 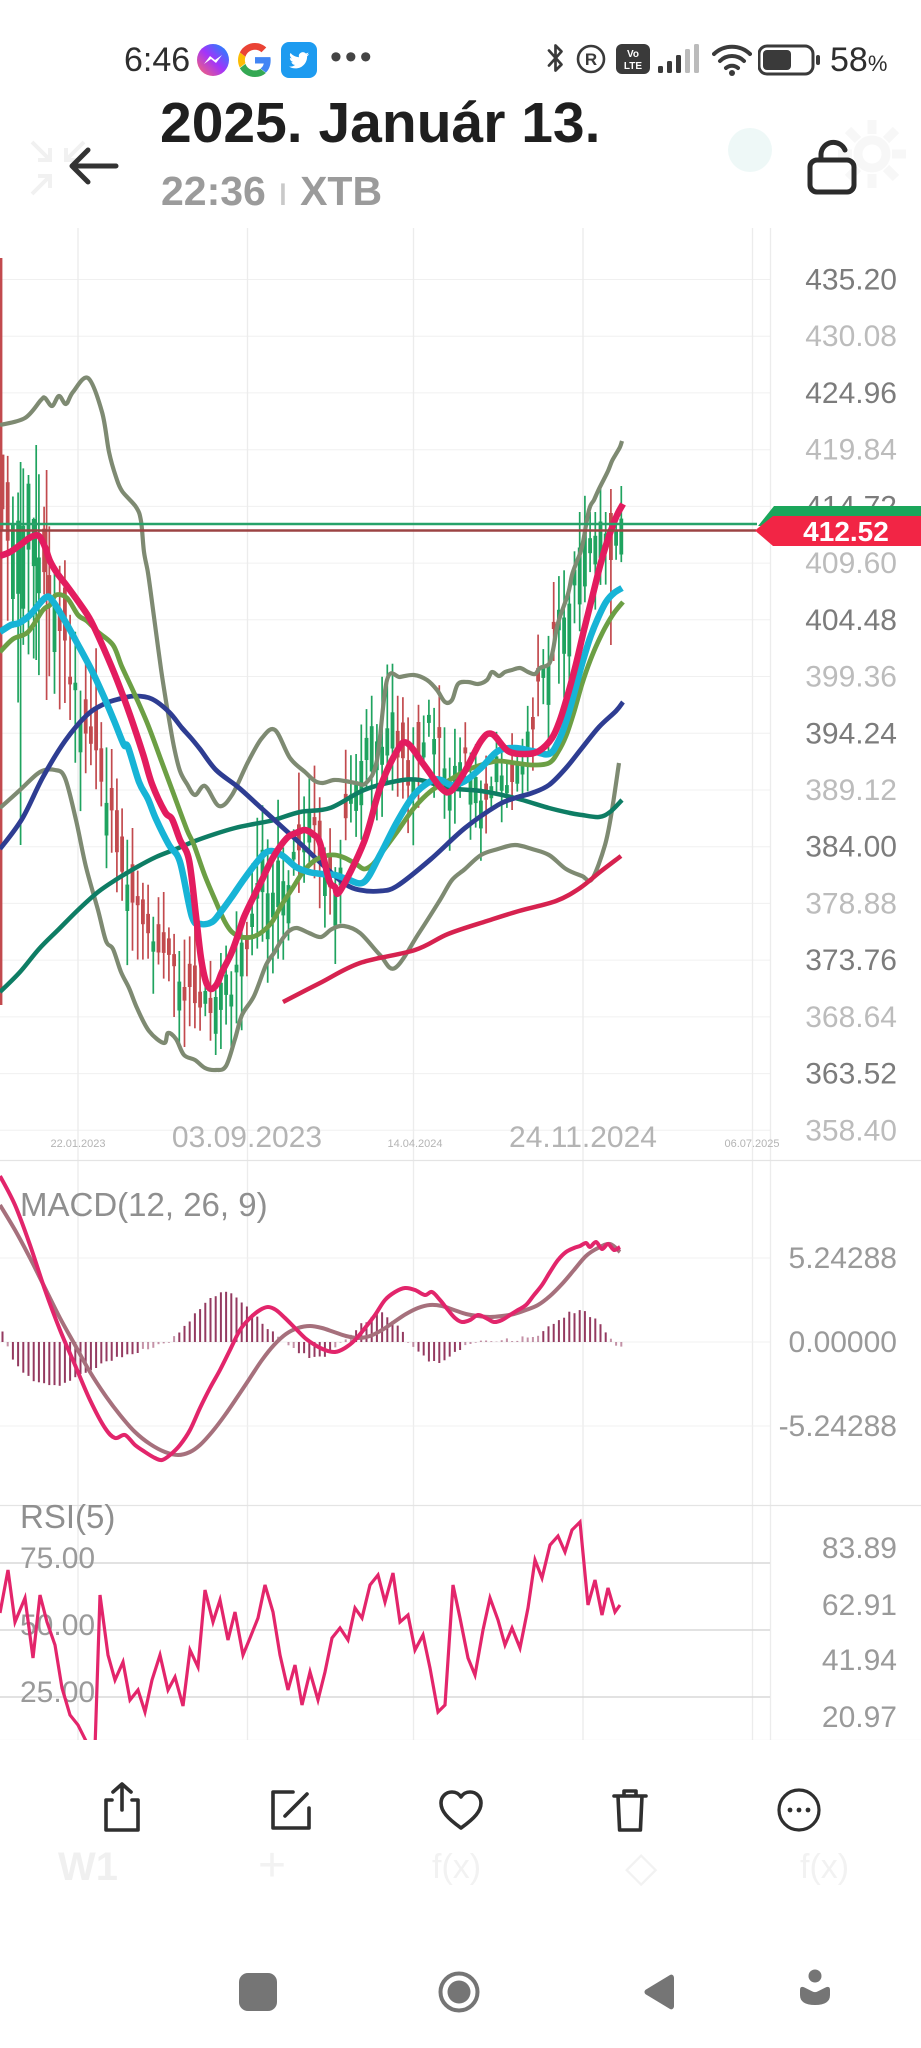 I want to click on svg-text: RSI(5), so click(x=67, y=1516).